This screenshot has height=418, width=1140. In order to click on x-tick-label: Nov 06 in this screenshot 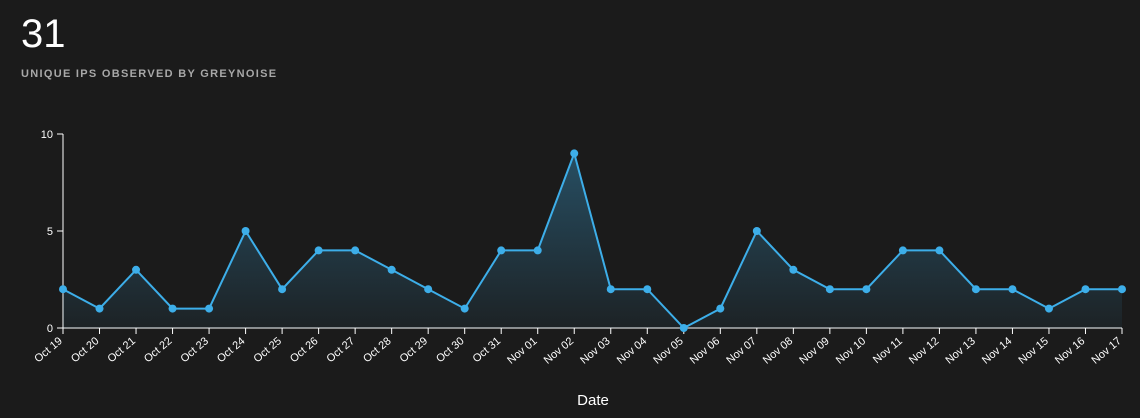, I will do `click(705, 351)`.